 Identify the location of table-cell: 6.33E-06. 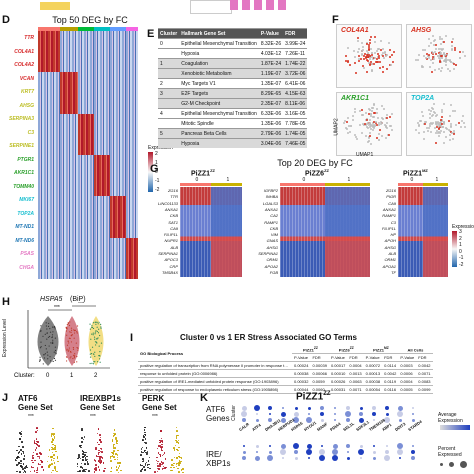
(271, 113).